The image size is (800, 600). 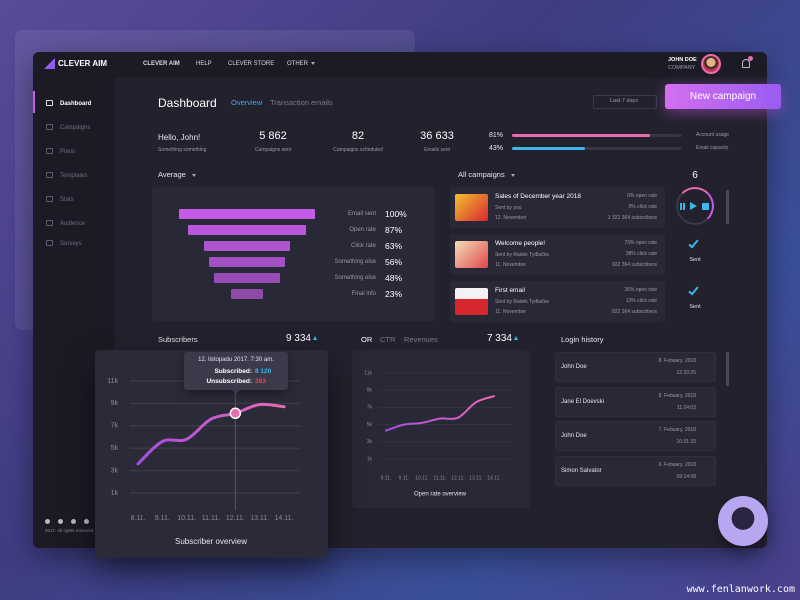 I want to click on user-name: JOHN DOE, so click(x=682, y=60).